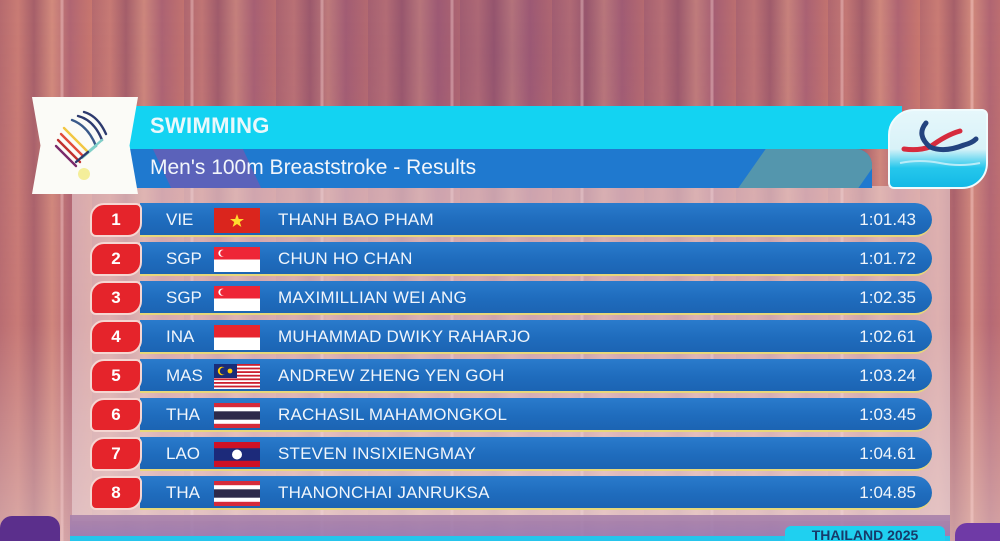 This screenshot has height=541, width=1000. What do you see at coordinates (180, 219) in the screenshot?
I see `country-code: VIE` at bounding box center [180, 219].